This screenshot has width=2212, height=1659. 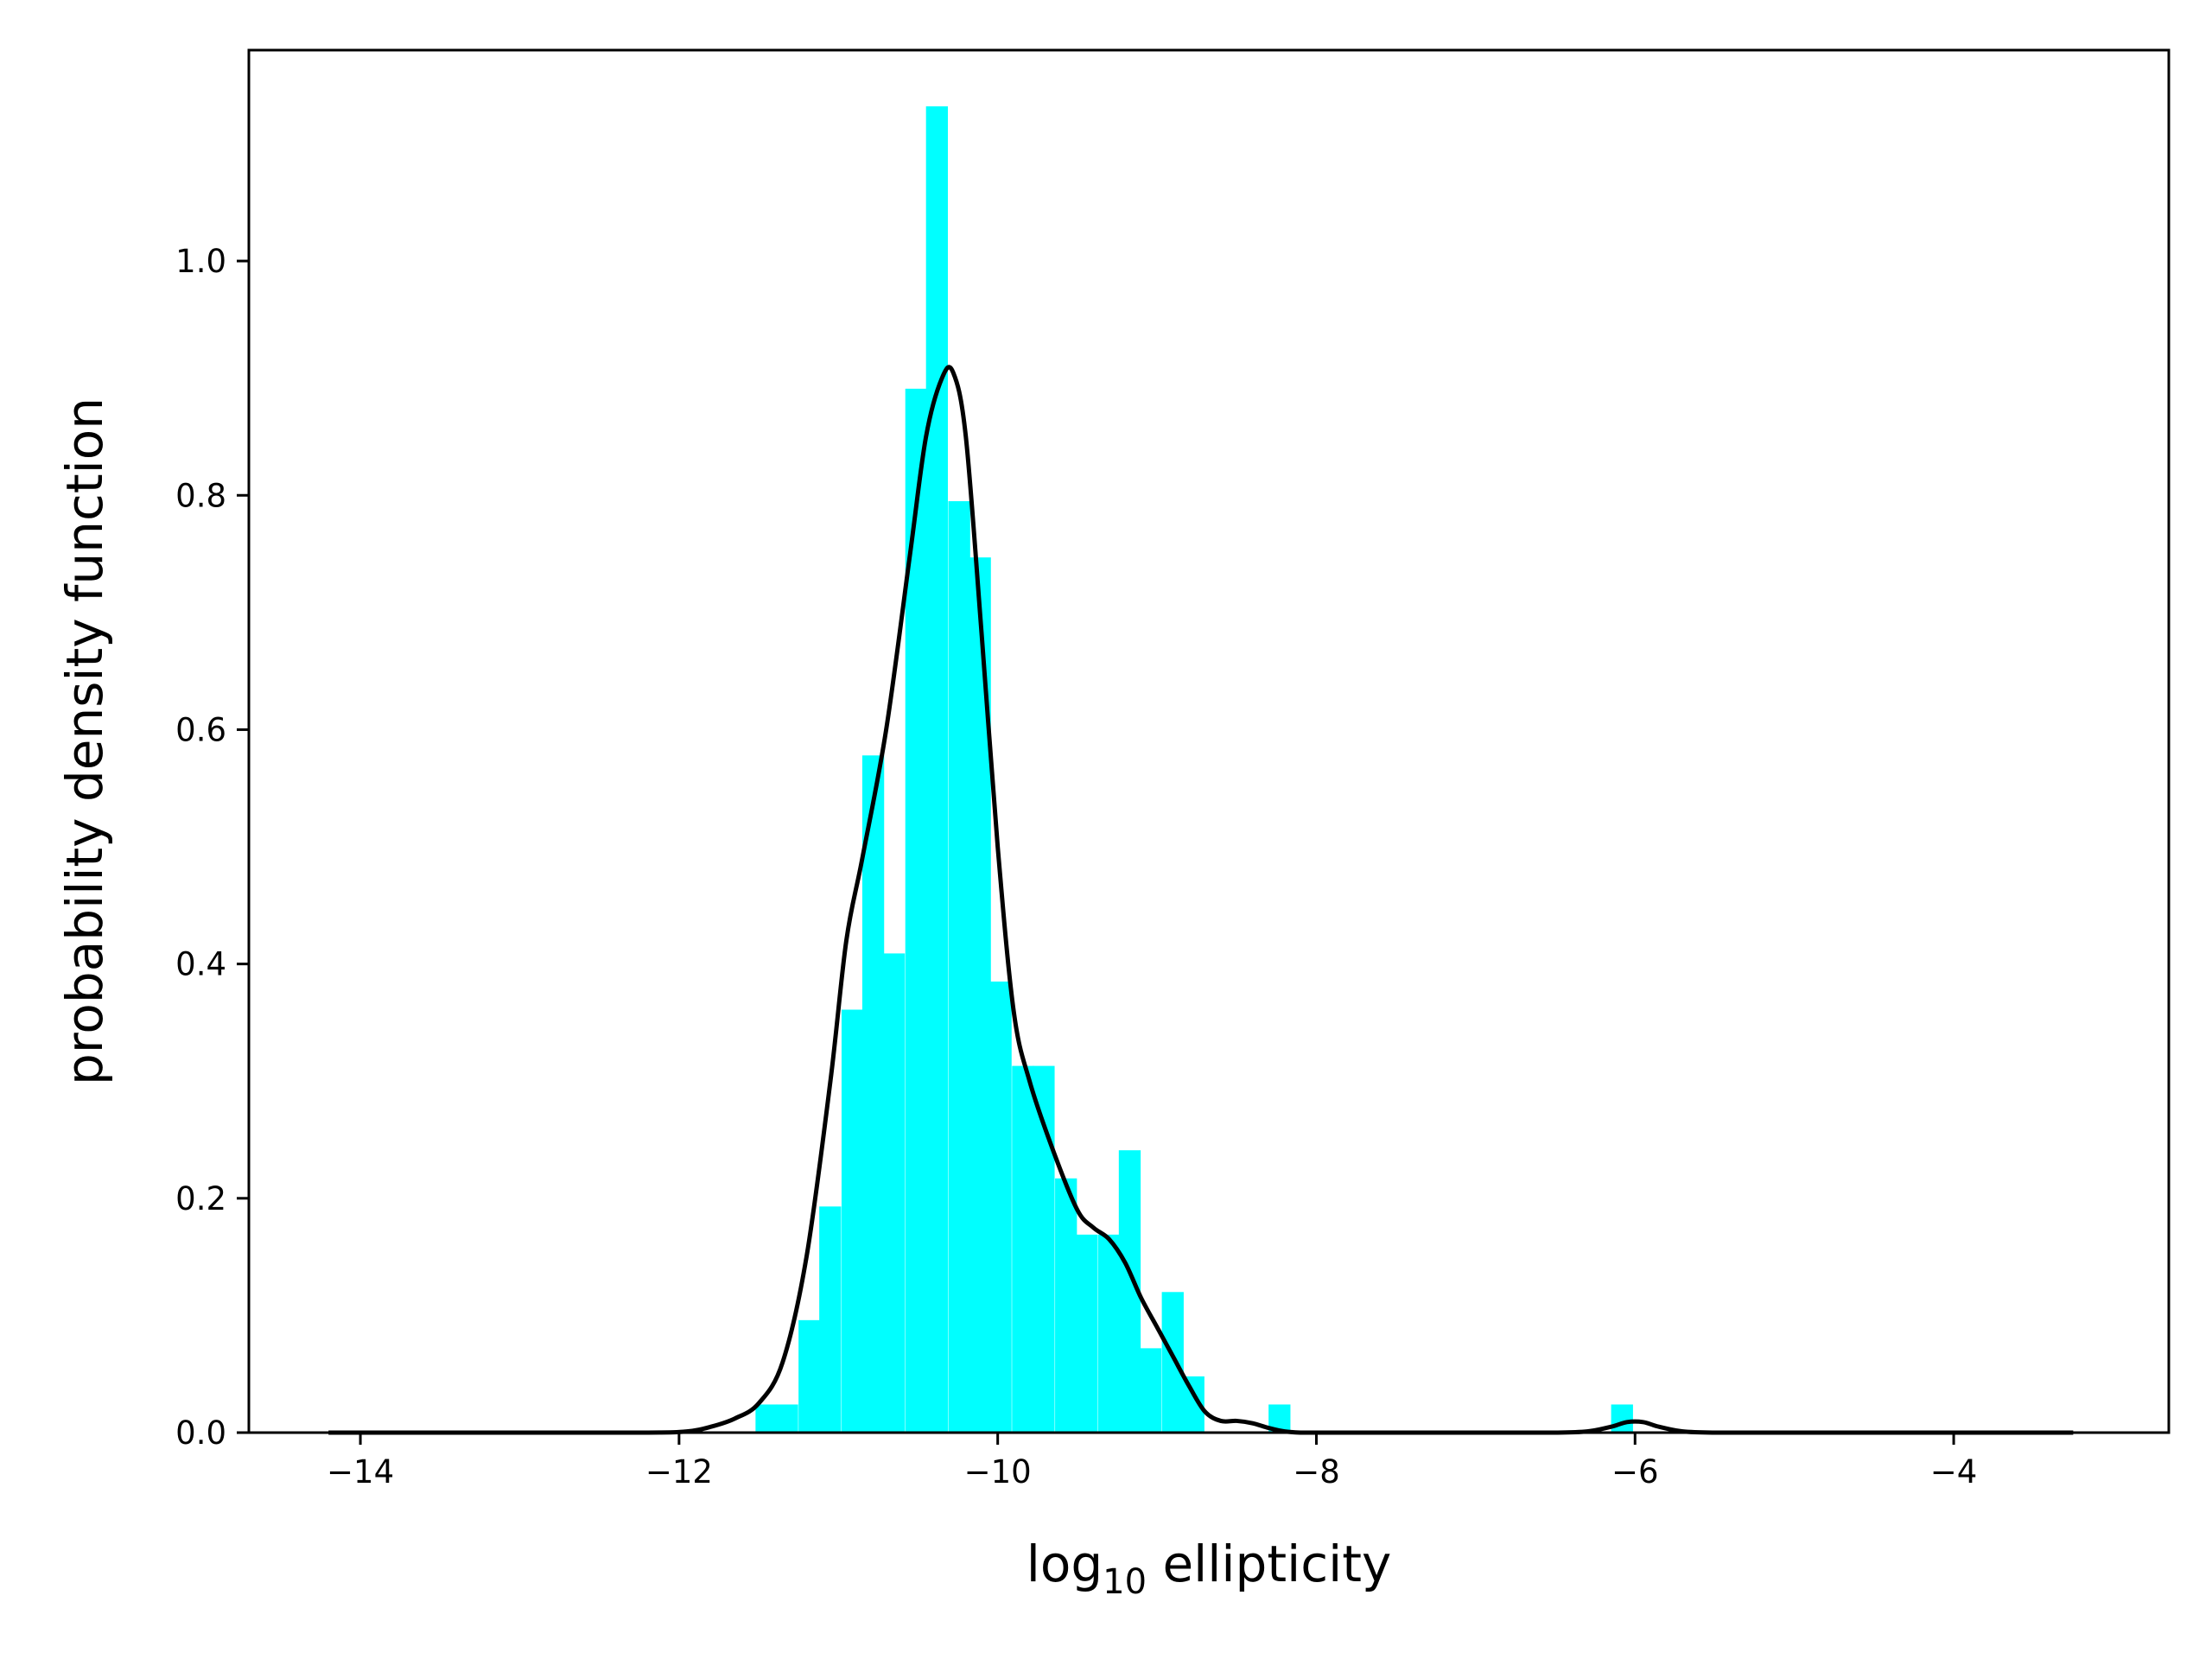 I want to click on y-axis-label: probability density function, so click(x=84, y=741).